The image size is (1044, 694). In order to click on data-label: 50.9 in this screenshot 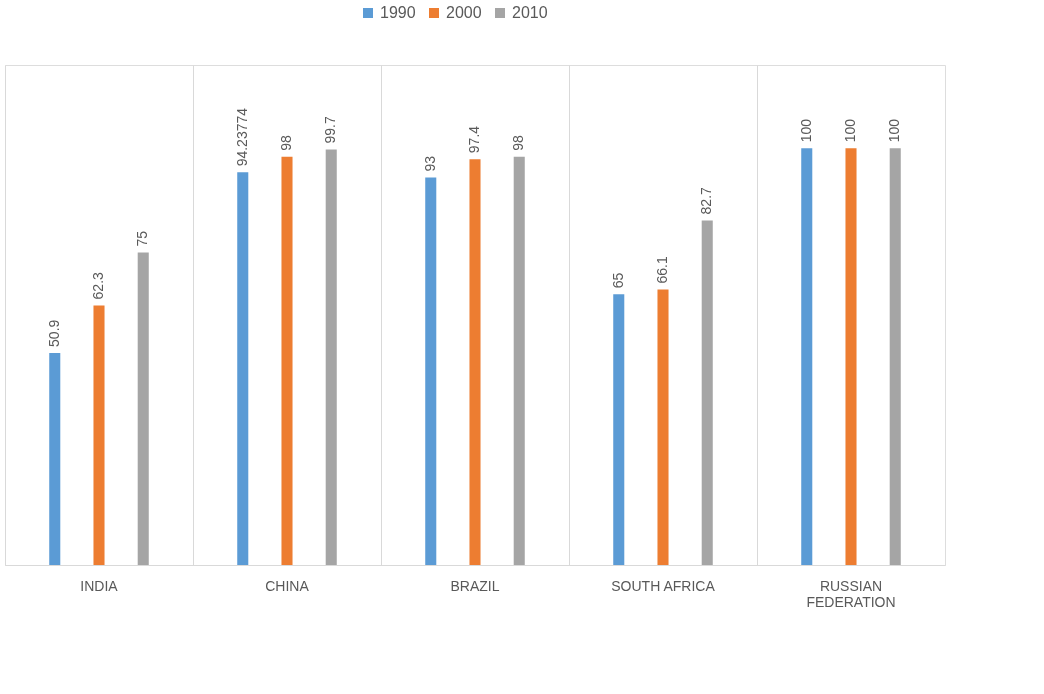, I will do `click(53, 333)`.